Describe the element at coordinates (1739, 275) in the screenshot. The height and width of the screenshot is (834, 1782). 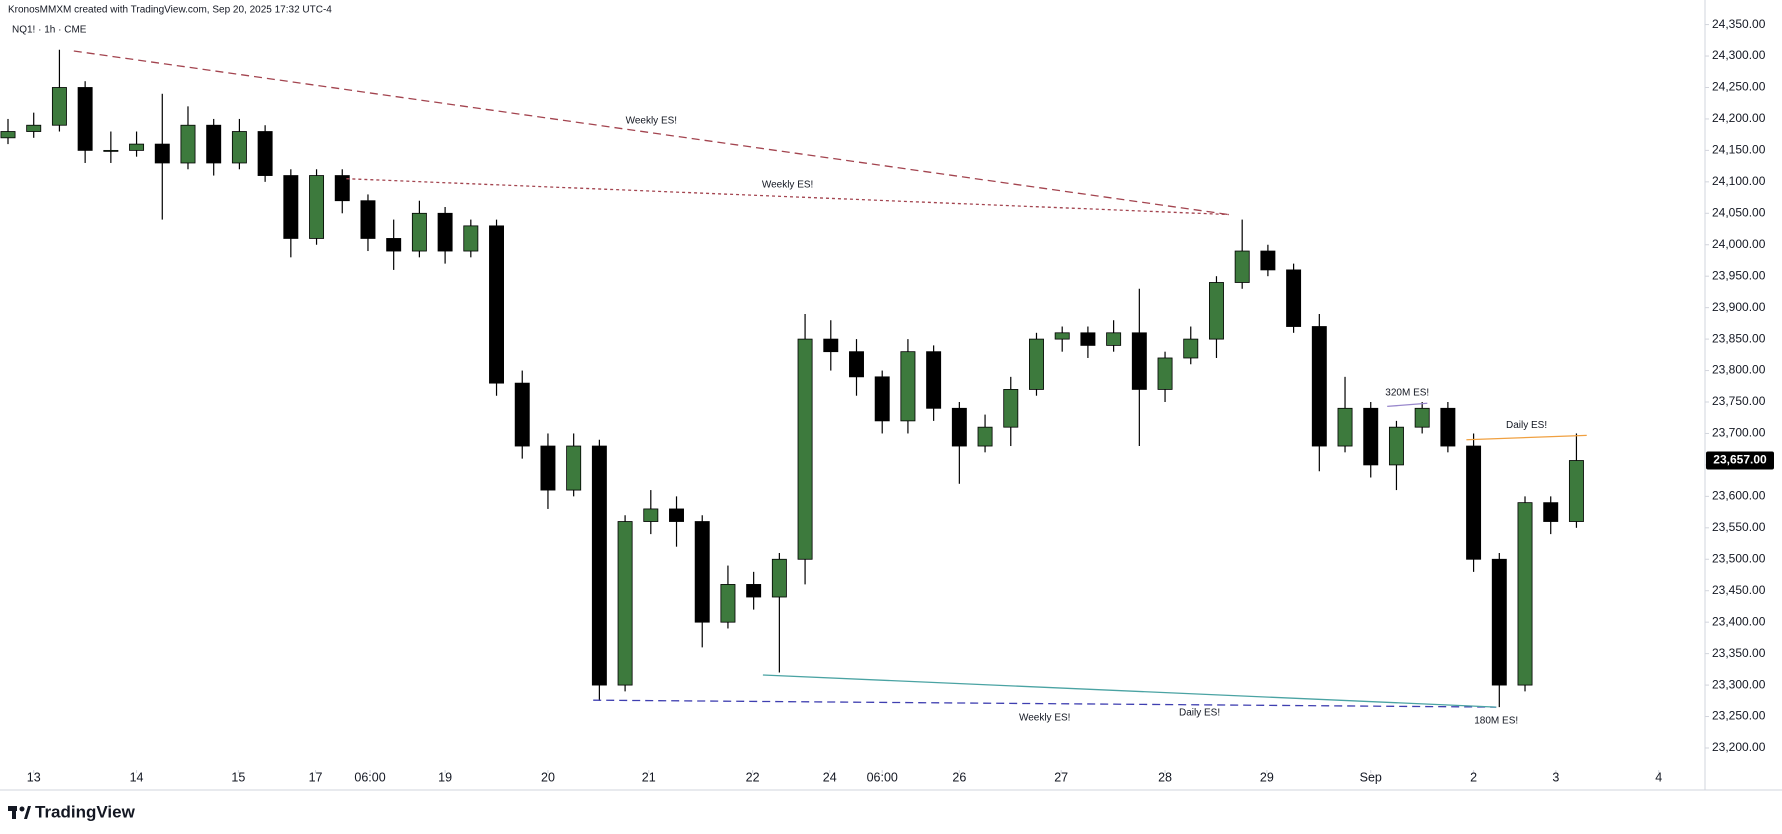
I see `y-tick-label: 23,950.00` at that location.